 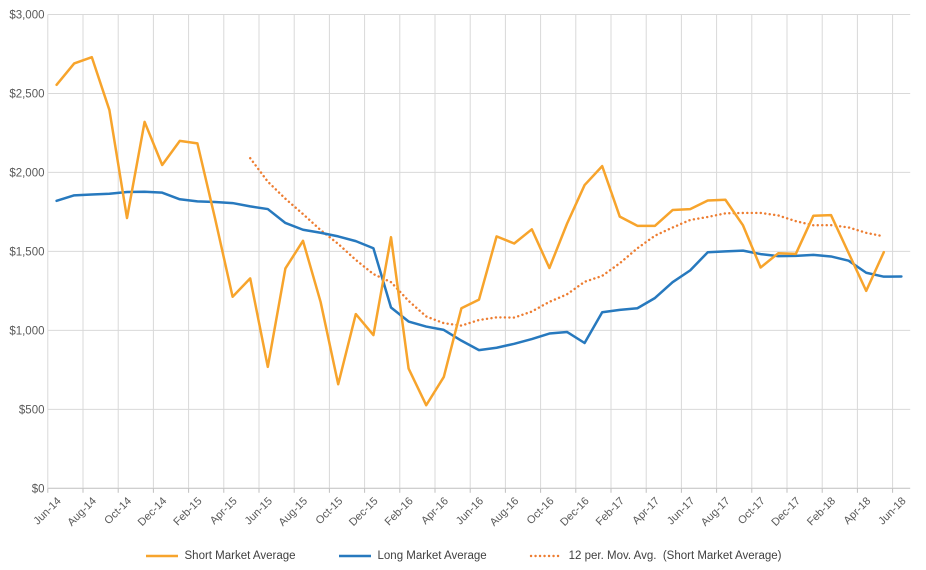 I want to click on x-axis-tick-label: Feb-15, so click(x=187, y=511).